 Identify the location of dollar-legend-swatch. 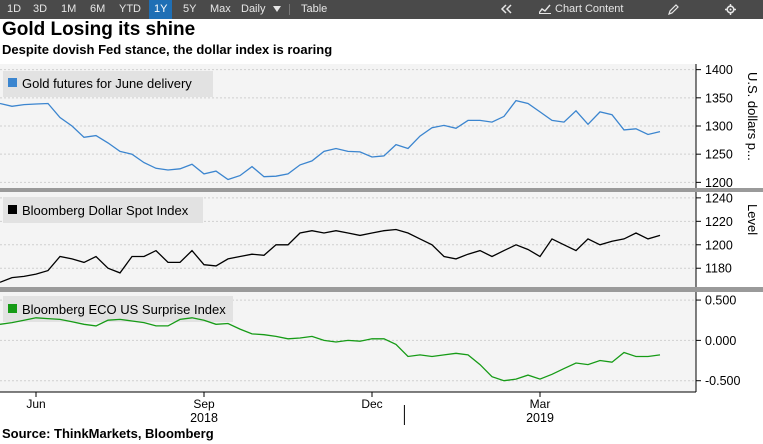
(12, 209).